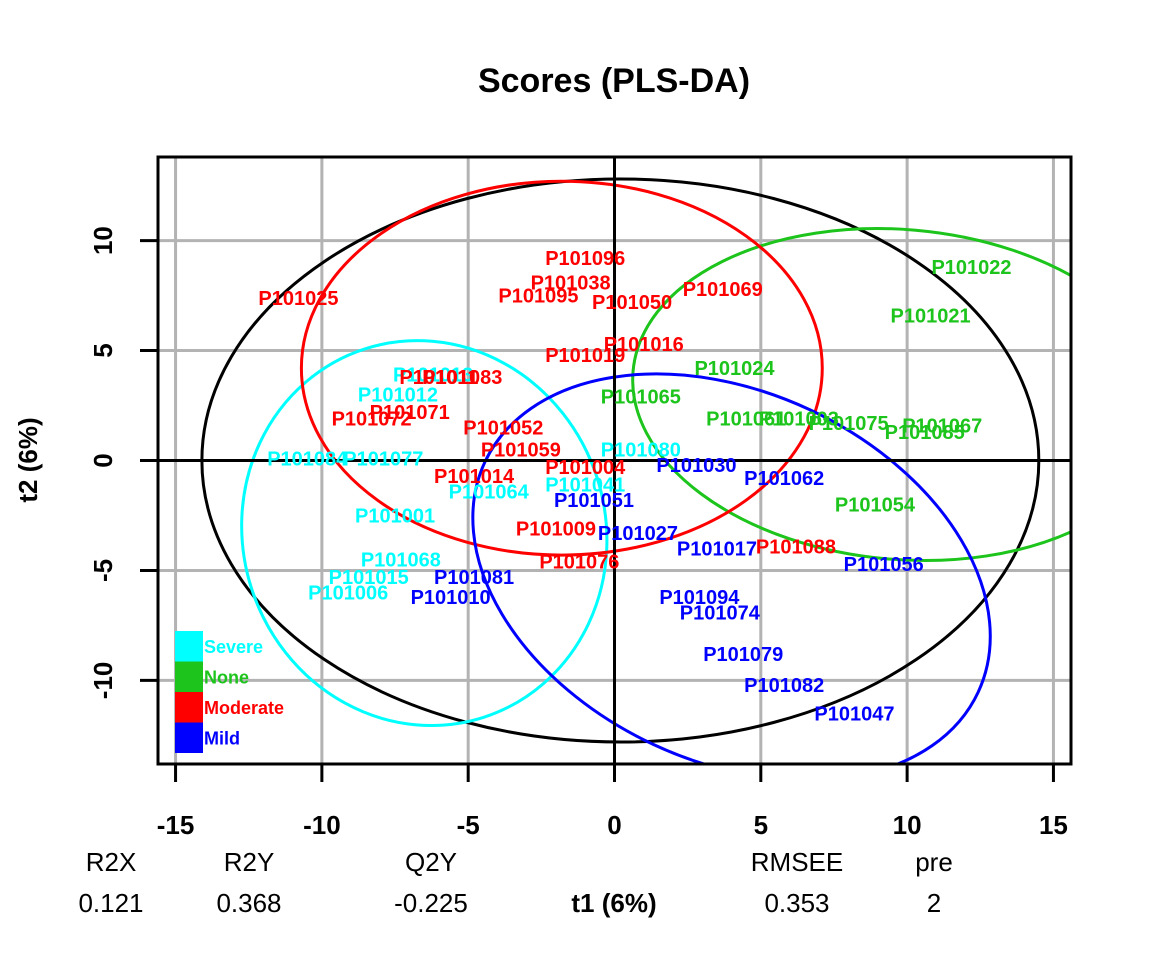  What do you see at coordinates (613, 903) in the screenshot?
I see `x-axis-title: t1 (6%)` at bounding box center [613, 903].